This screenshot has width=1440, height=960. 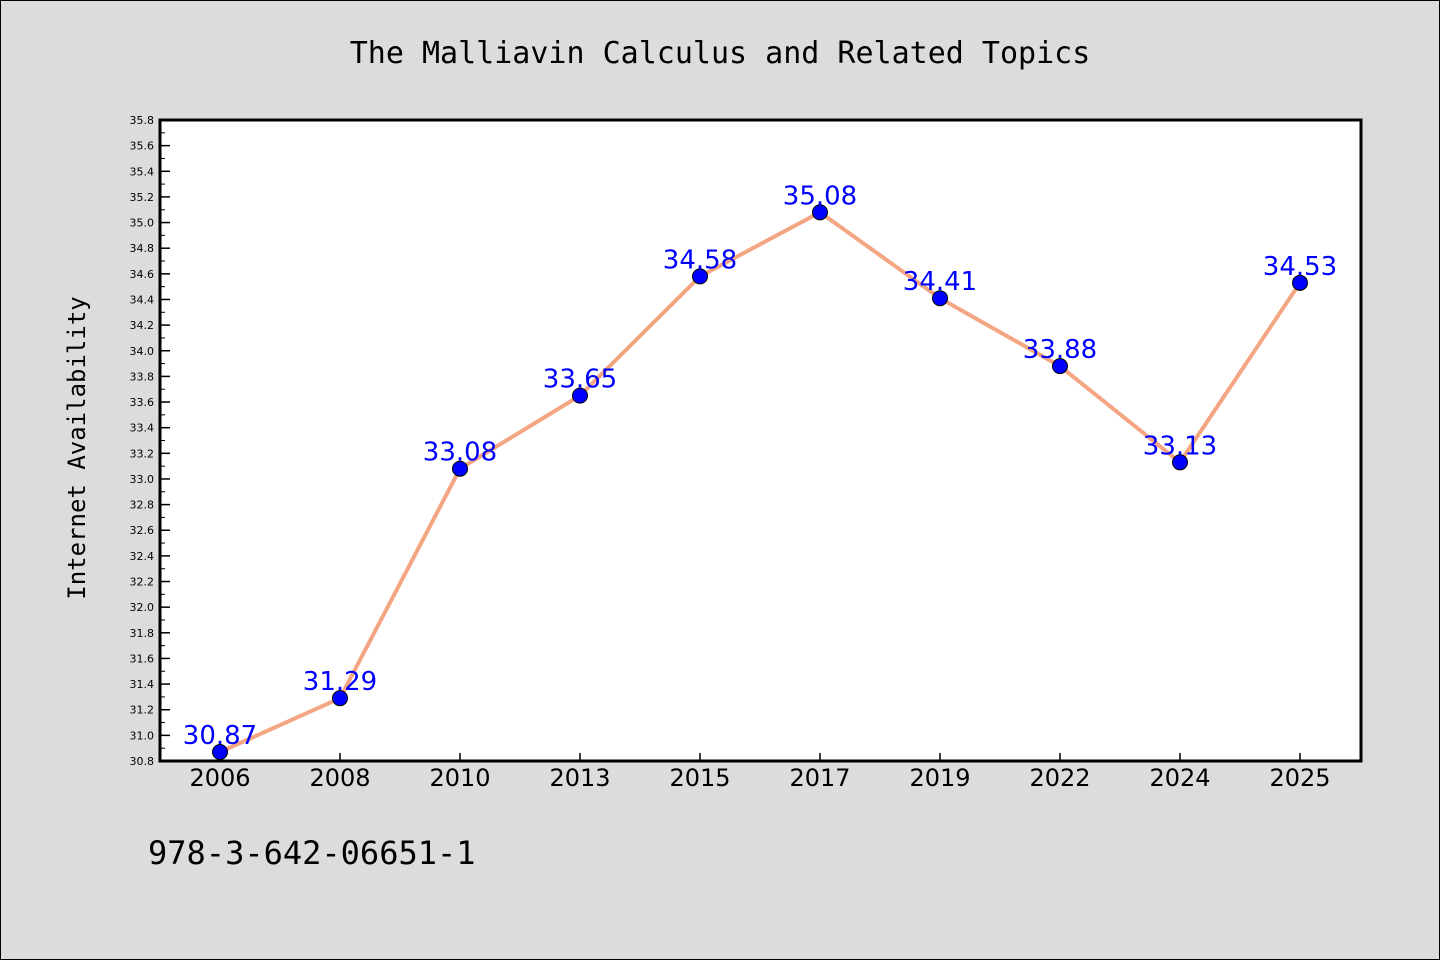 I want to click on x-tick-label: 2015, so click(x=699, y=778).